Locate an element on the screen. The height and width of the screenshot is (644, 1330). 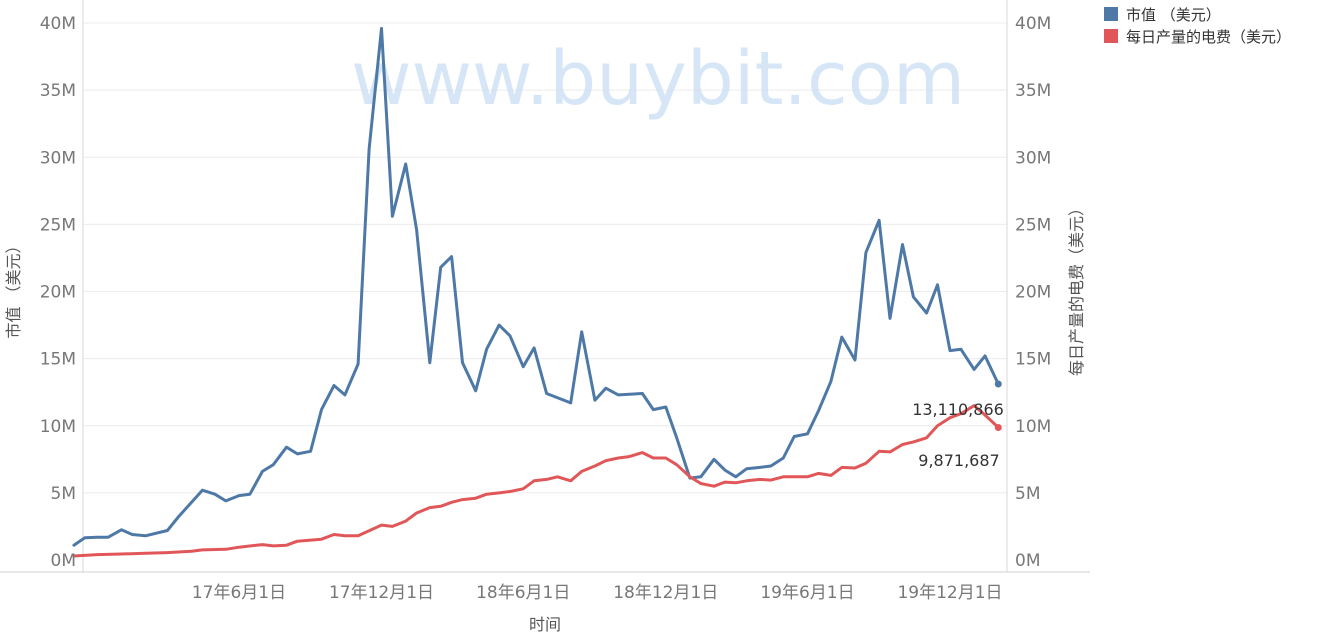
y-tick-label-left: 30M is located at coordinates (58, 158).